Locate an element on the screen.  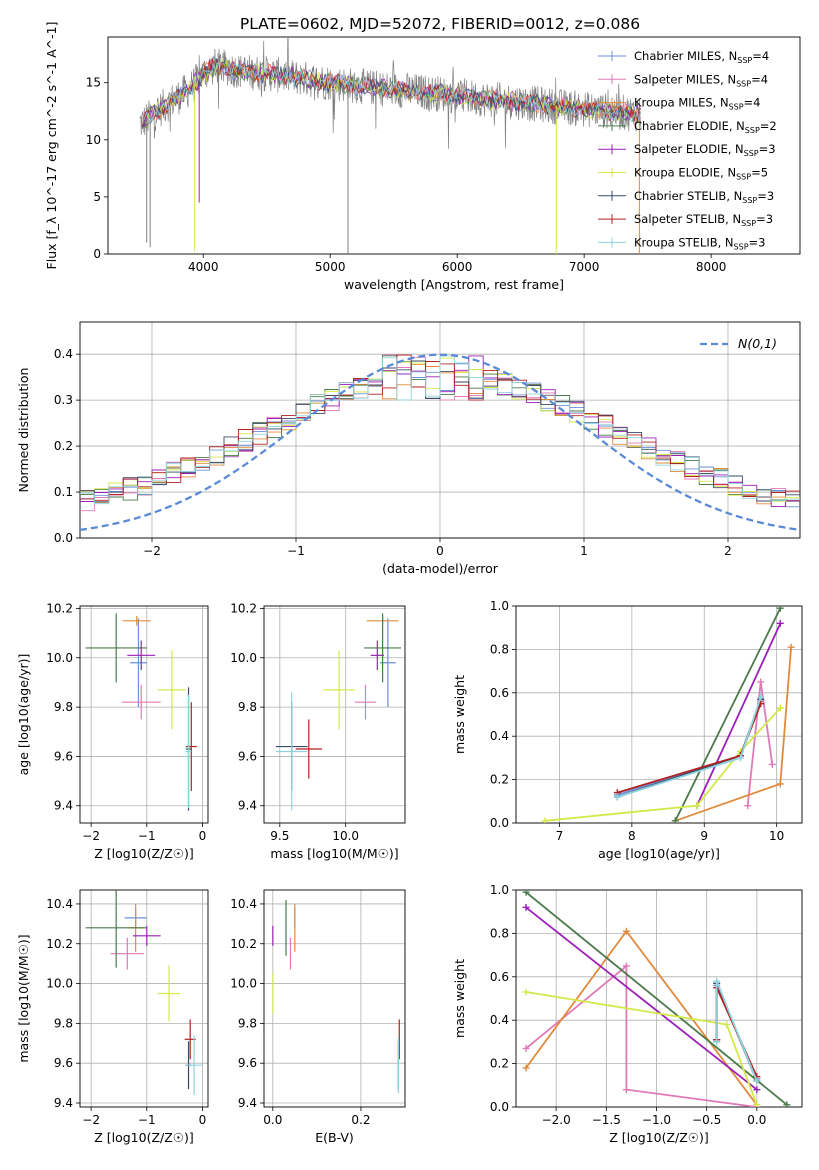
legend-label: Chabrier MILES, NSSP=4 is located at coordinates (701, 57).